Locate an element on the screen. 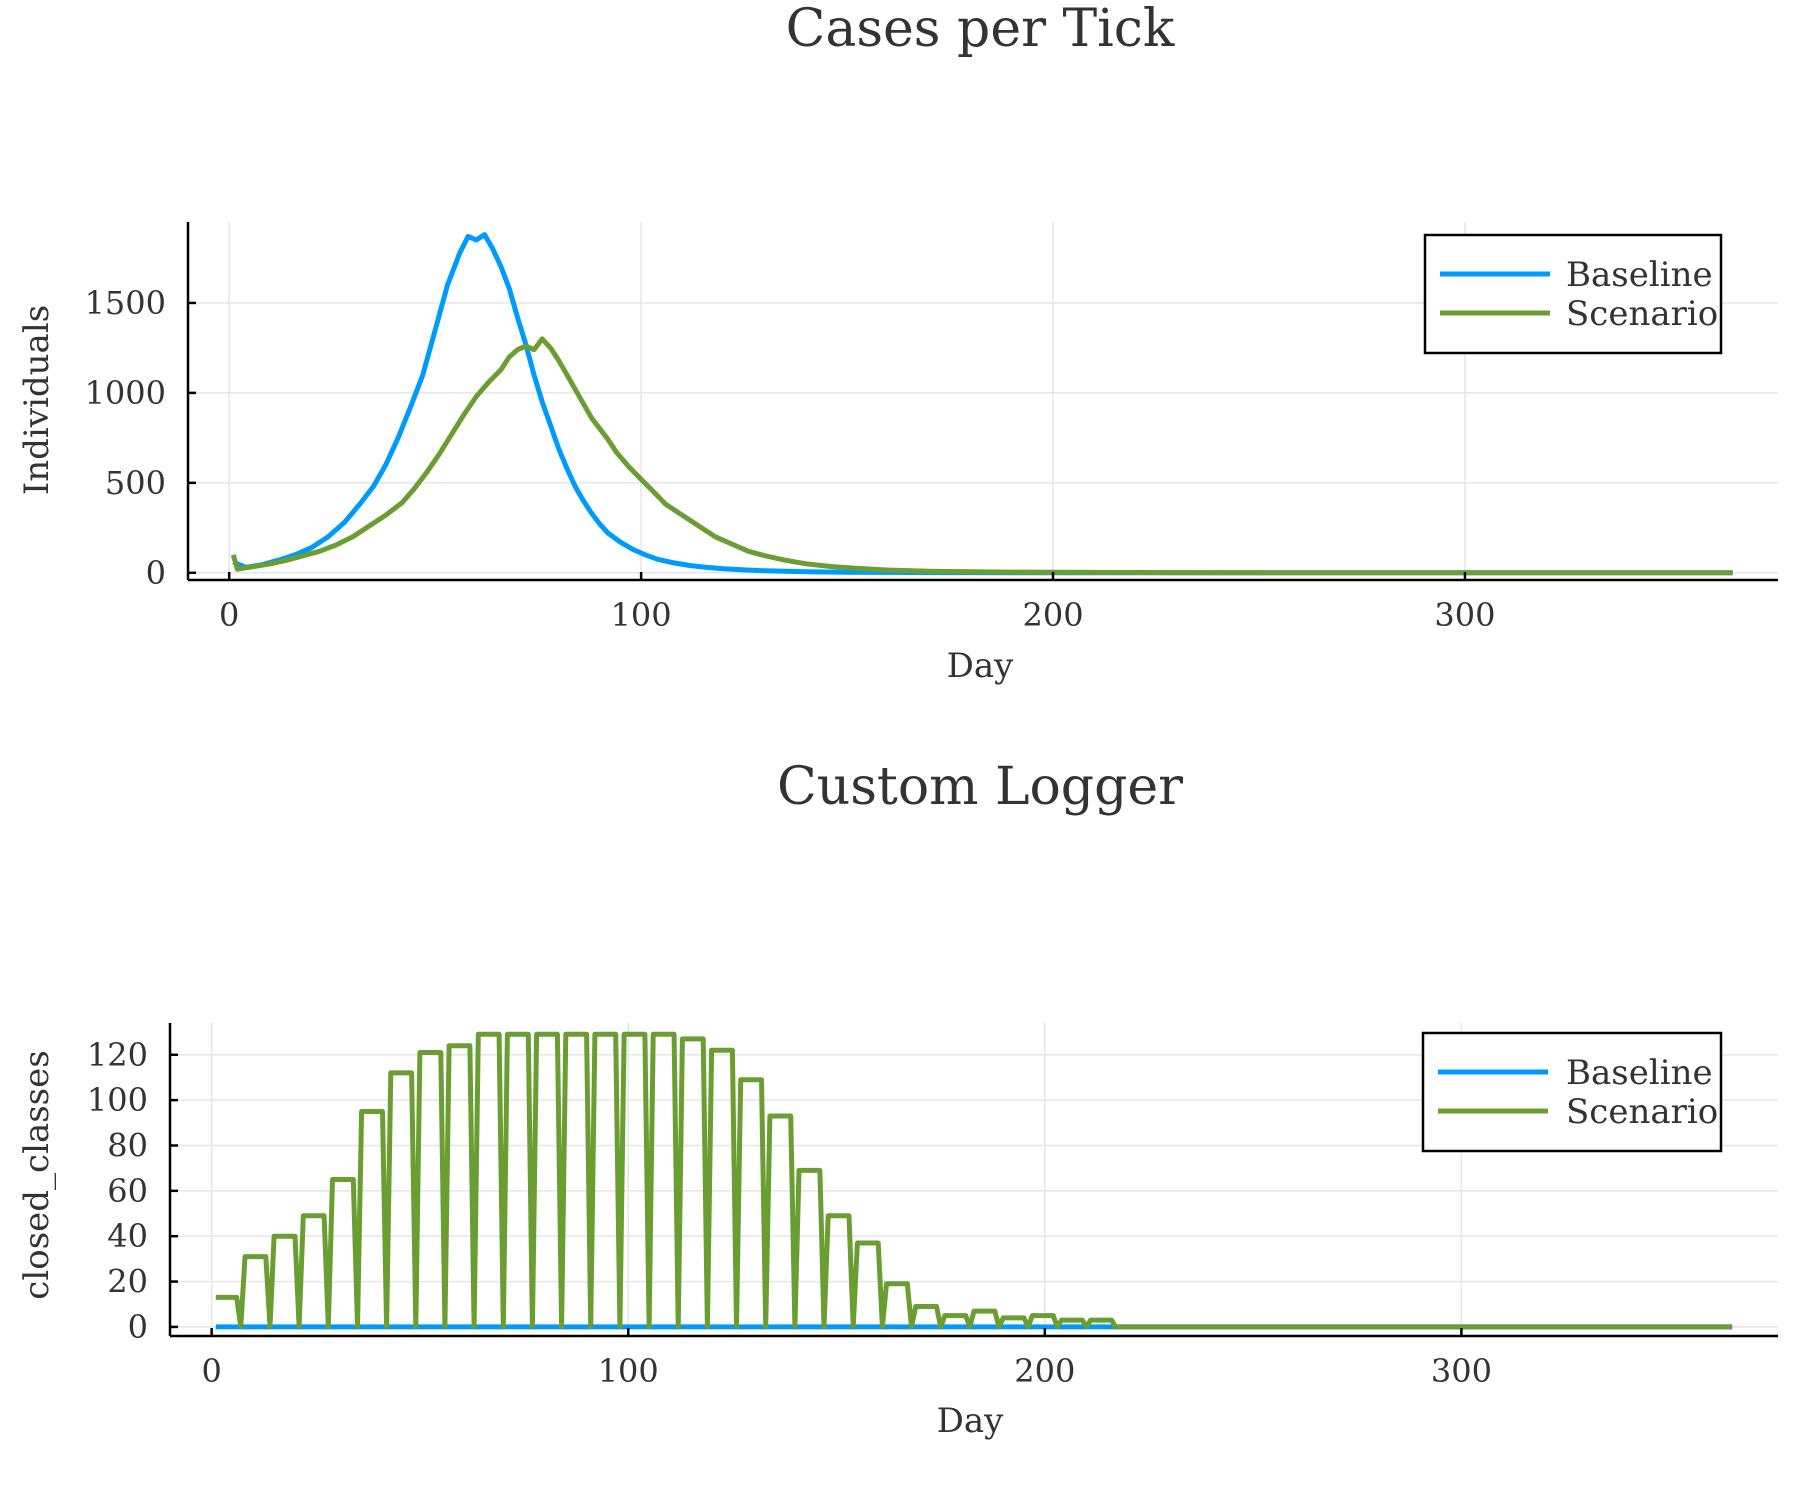  y-tick-label: 20 is located at coordinates (127, 1282).